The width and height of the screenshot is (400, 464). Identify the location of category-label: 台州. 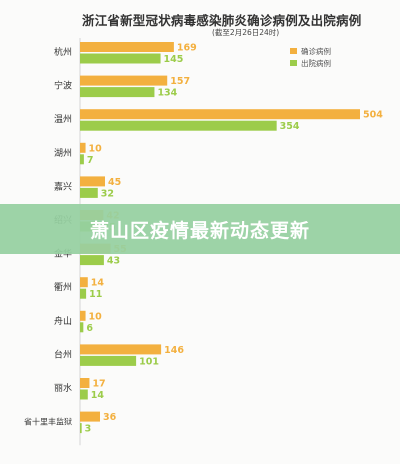
(63, 354).